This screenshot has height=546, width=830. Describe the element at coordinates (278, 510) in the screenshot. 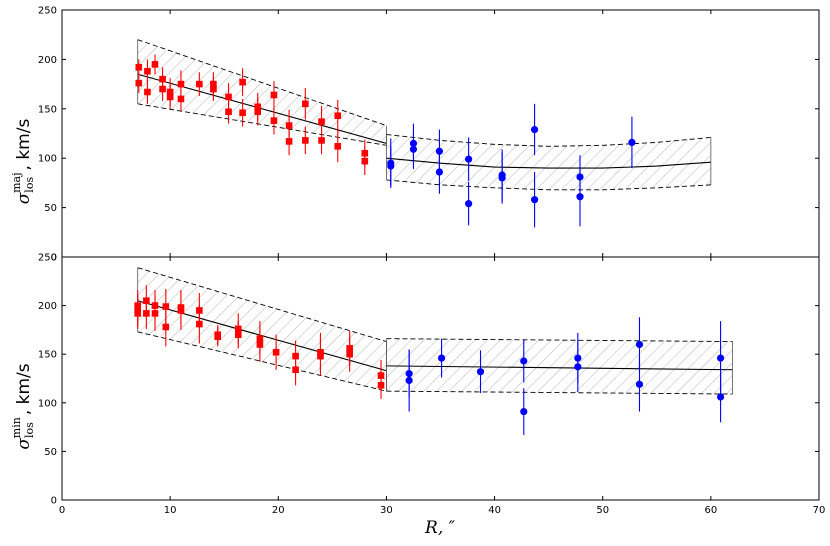

I see `x-tick-label: 20` at that location.